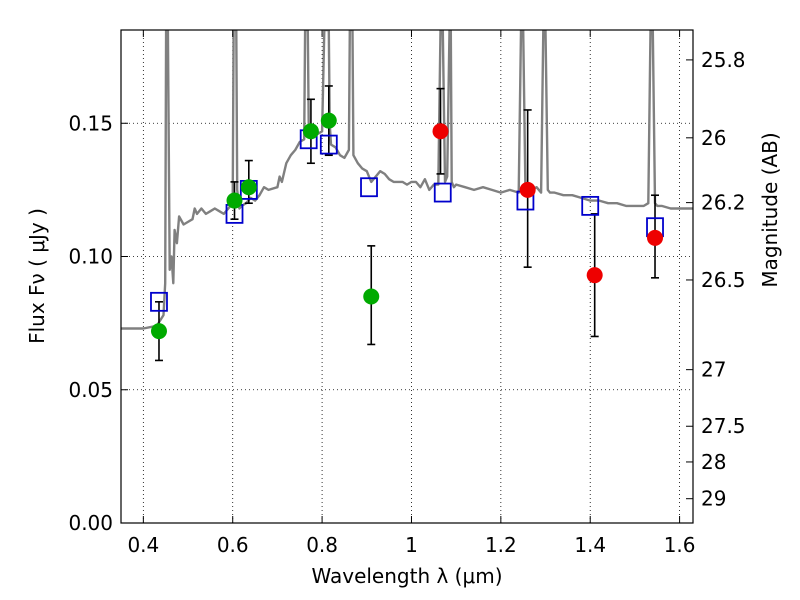 The image size is (800, 600). I want to click on x-tick-label: 1, so click(411, 545).